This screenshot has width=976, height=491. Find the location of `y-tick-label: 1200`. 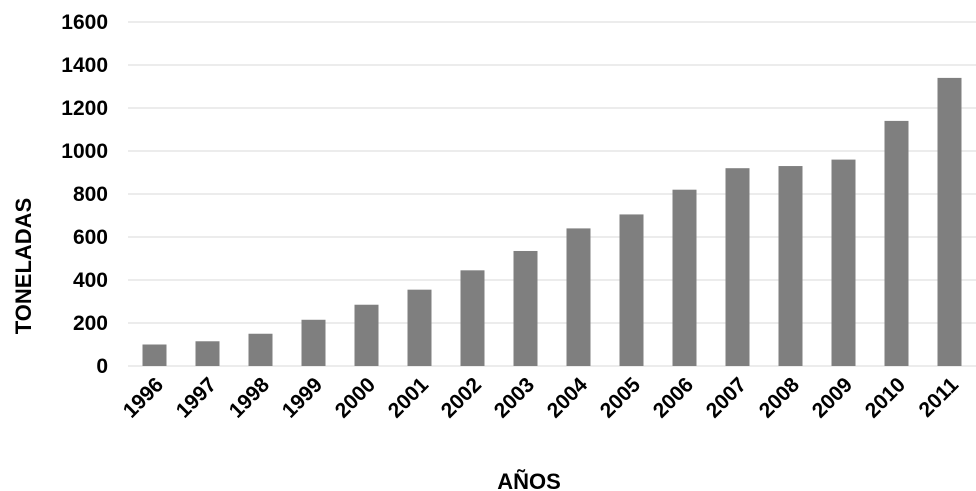

y-tick-label: 1200 is located at coordinates (84, 108).